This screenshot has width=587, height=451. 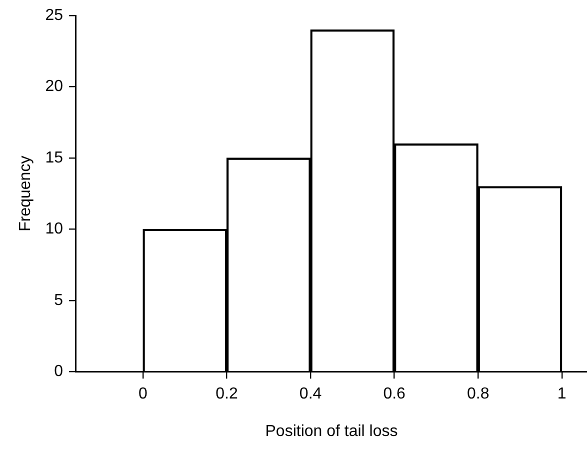 I want to click on x-axis-title: Position of tail loss, so click(x=331, y=431).